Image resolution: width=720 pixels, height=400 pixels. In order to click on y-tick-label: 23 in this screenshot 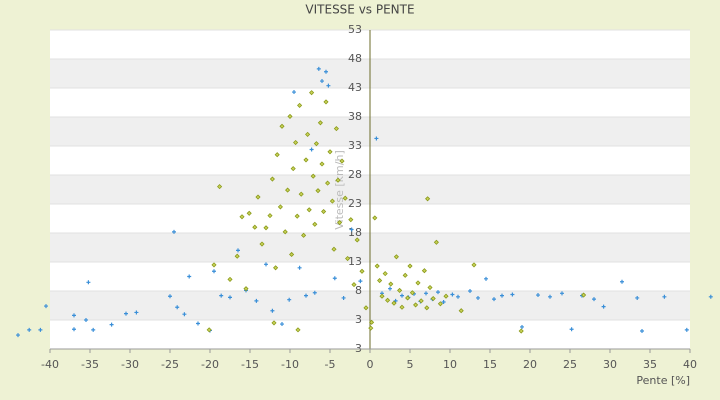, I will do `click(355, 203)`.